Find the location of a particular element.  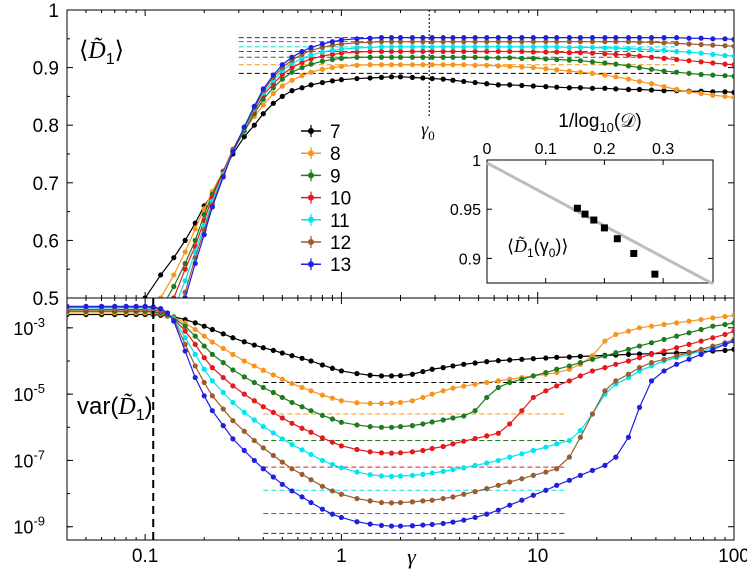

legend-label-12: 12 is located at coordinates (340, 243).